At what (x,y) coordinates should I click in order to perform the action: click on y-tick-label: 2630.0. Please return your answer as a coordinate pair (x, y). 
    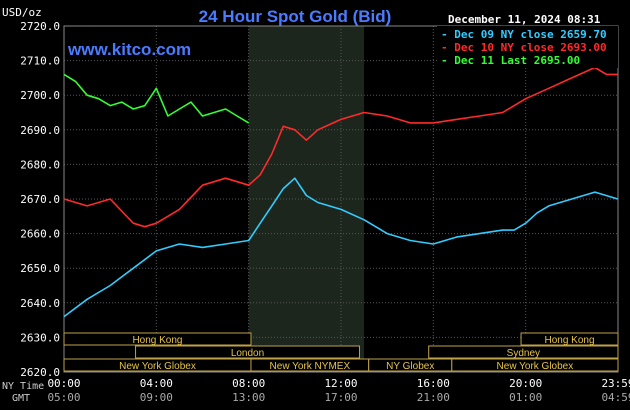
    Looking at the image, I should click on (40, 337).